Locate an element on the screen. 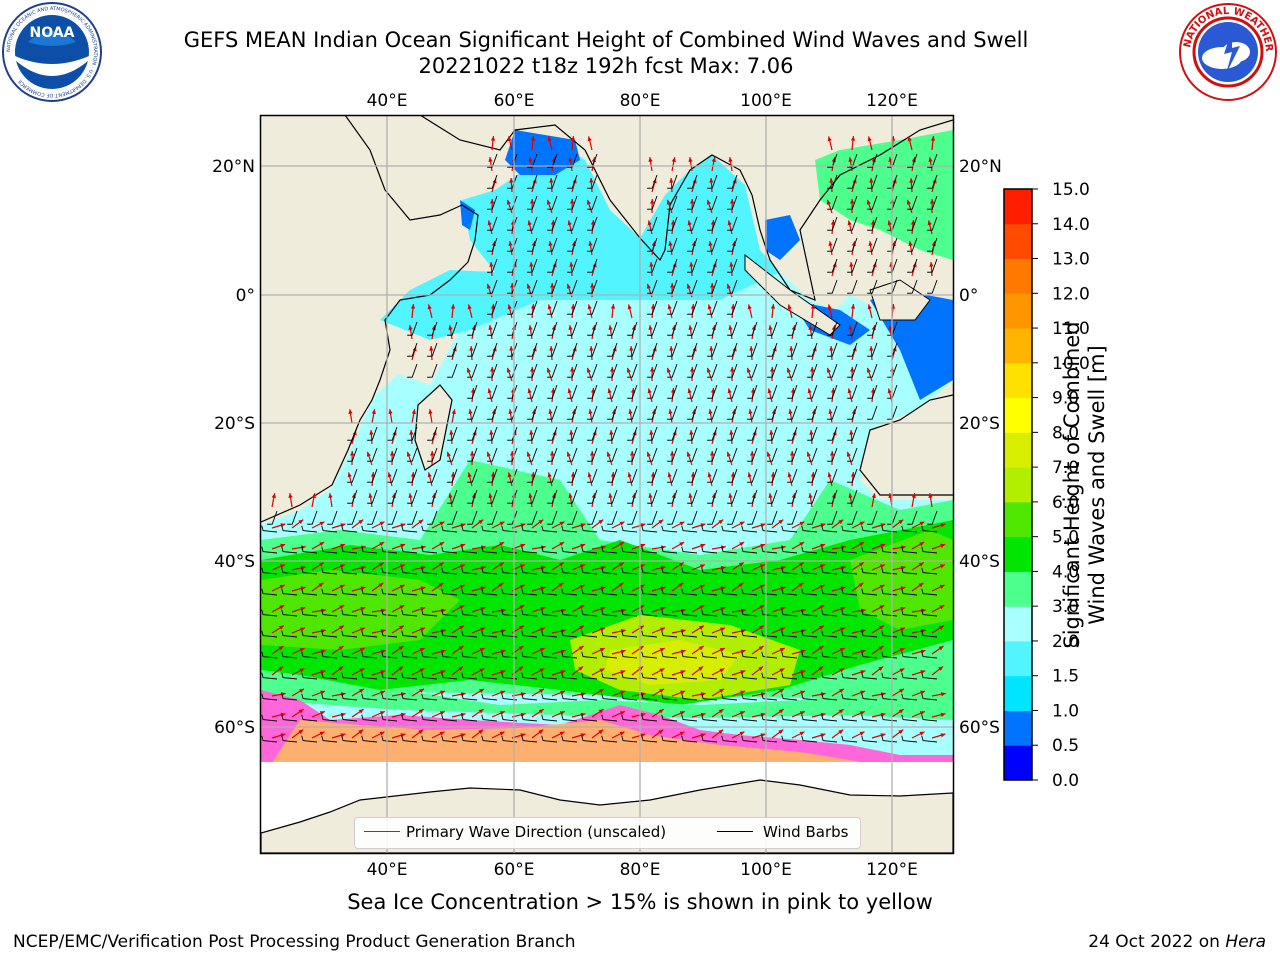  colorbar is located at coordinates (1018, 484).